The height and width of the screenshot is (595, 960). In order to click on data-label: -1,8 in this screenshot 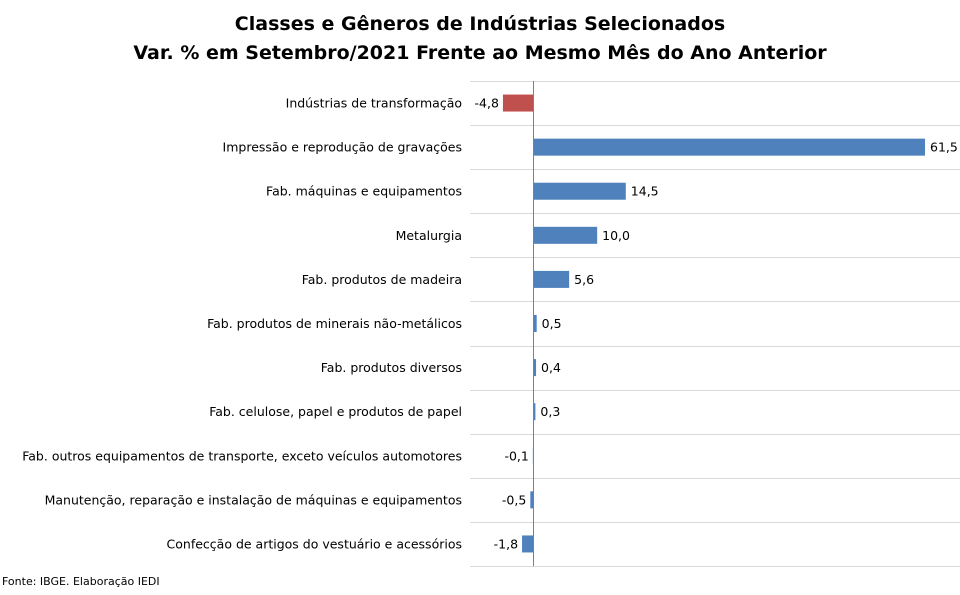, I will do `click(506, 543)`.